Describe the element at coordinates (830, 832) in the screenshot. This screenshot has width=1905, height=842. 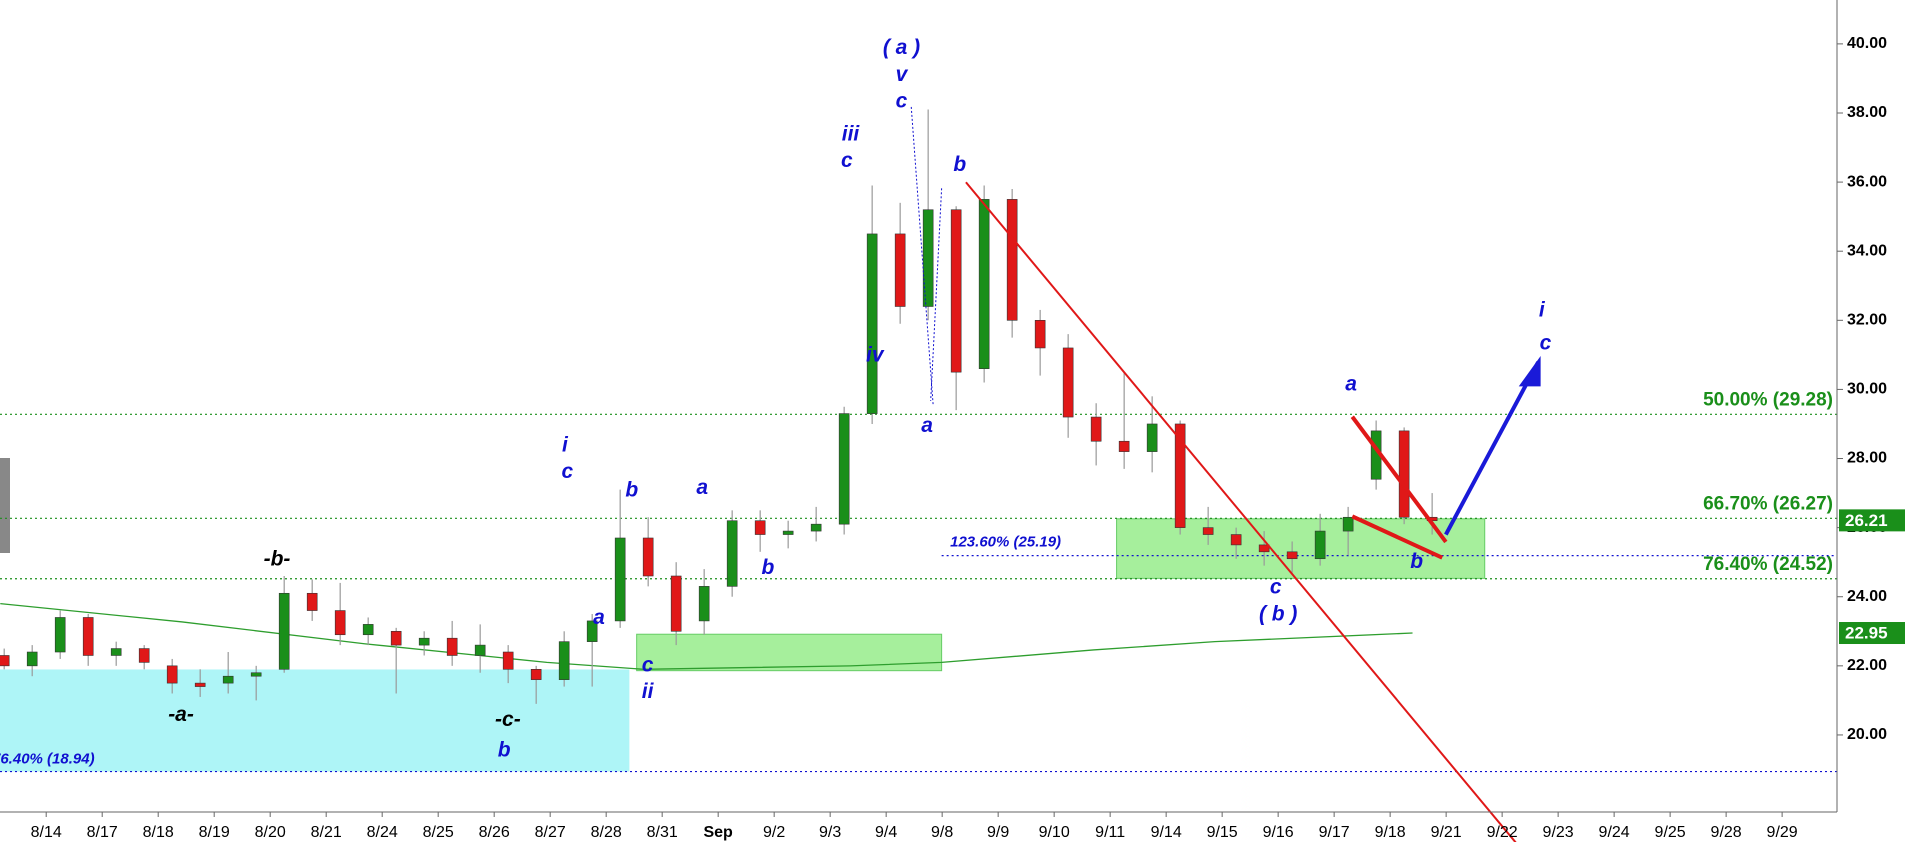
I see `x-tick-label: 9/3` at that location.